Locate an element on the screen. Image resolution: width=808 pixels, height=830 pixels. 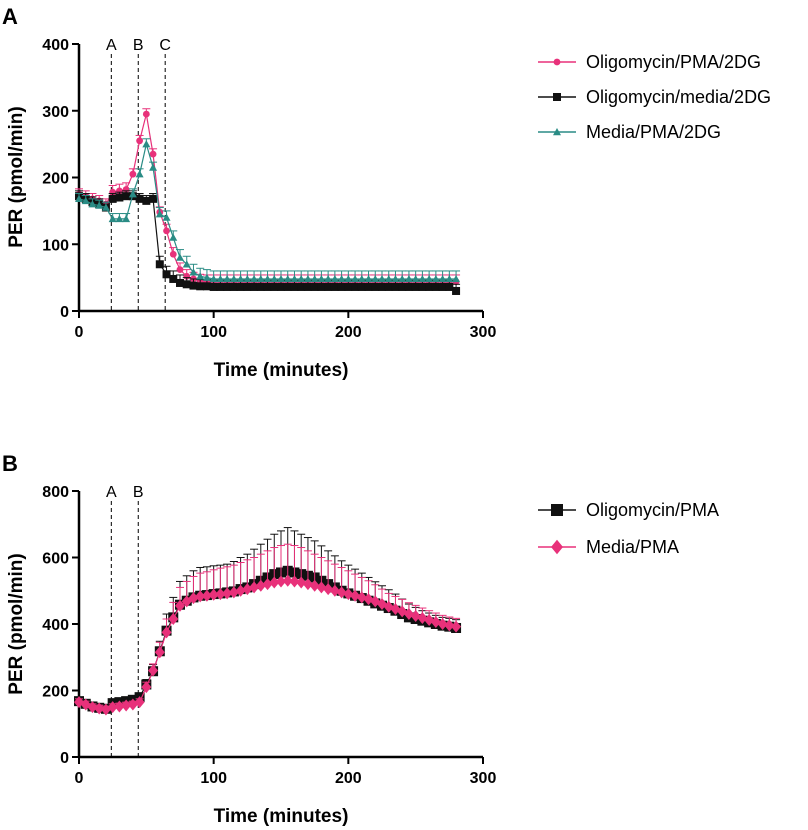
panel-b-legend-label: Oligomycin/PMA is located at coordinates (652, 510).